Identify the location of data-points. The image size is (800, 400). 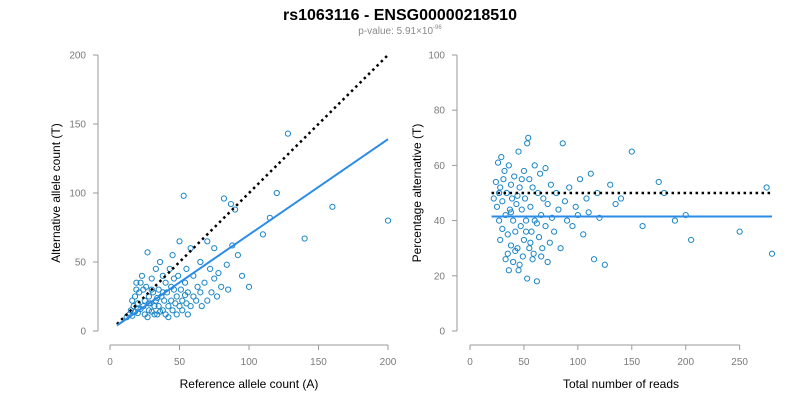
(633, 209).